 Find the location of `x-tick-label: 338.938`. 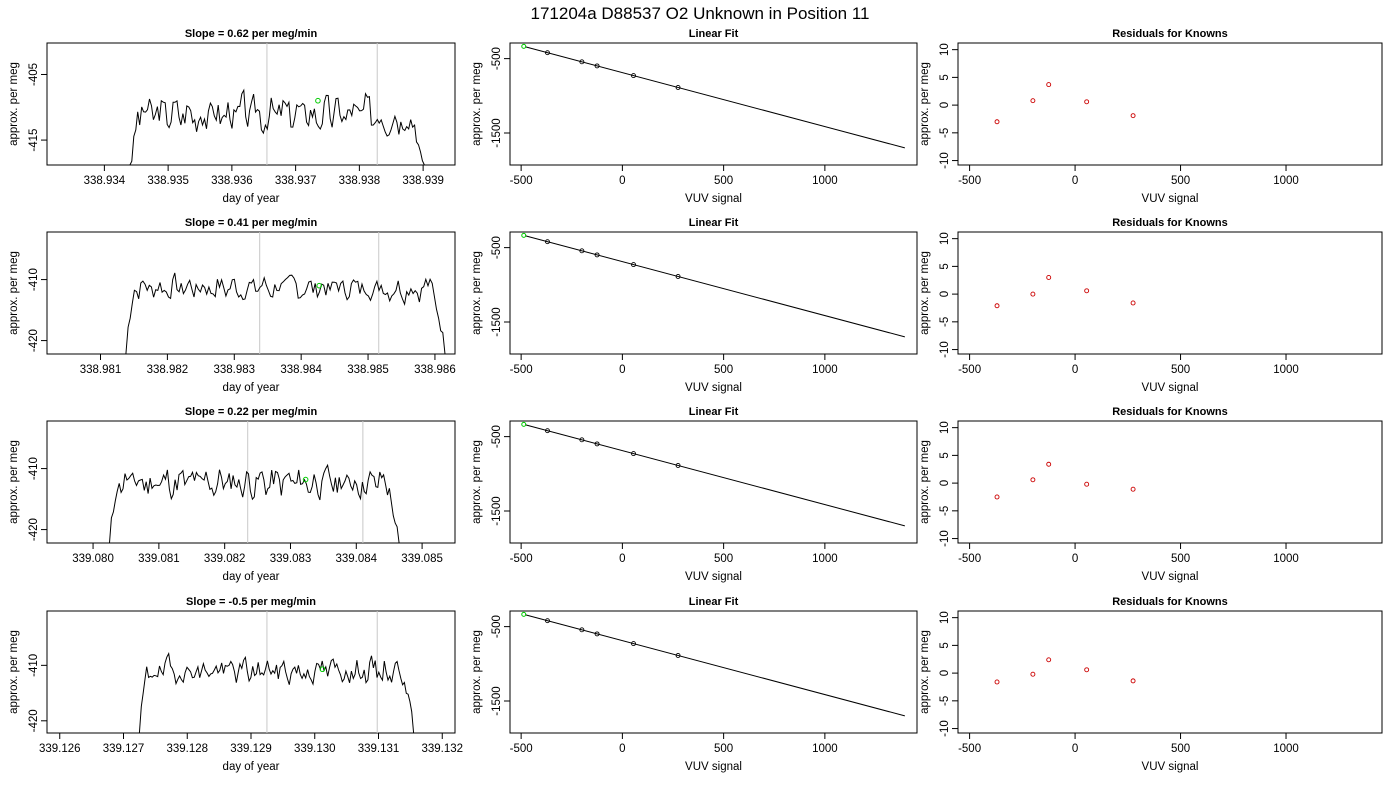

x-tick-label: 338.938 is located at coordinates (360, 181).